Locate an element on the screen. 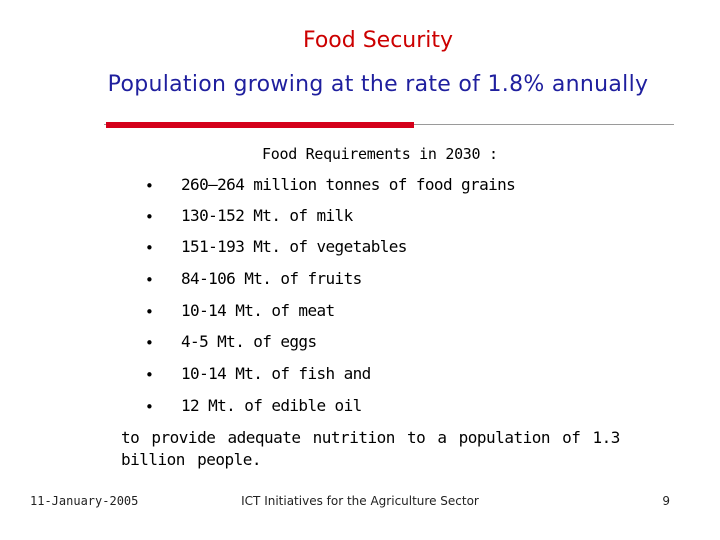 The width and height of the screenshot is (720, 540). list-item-text: 10-14 Mt. of fish and is located at coordinates (276, 373).